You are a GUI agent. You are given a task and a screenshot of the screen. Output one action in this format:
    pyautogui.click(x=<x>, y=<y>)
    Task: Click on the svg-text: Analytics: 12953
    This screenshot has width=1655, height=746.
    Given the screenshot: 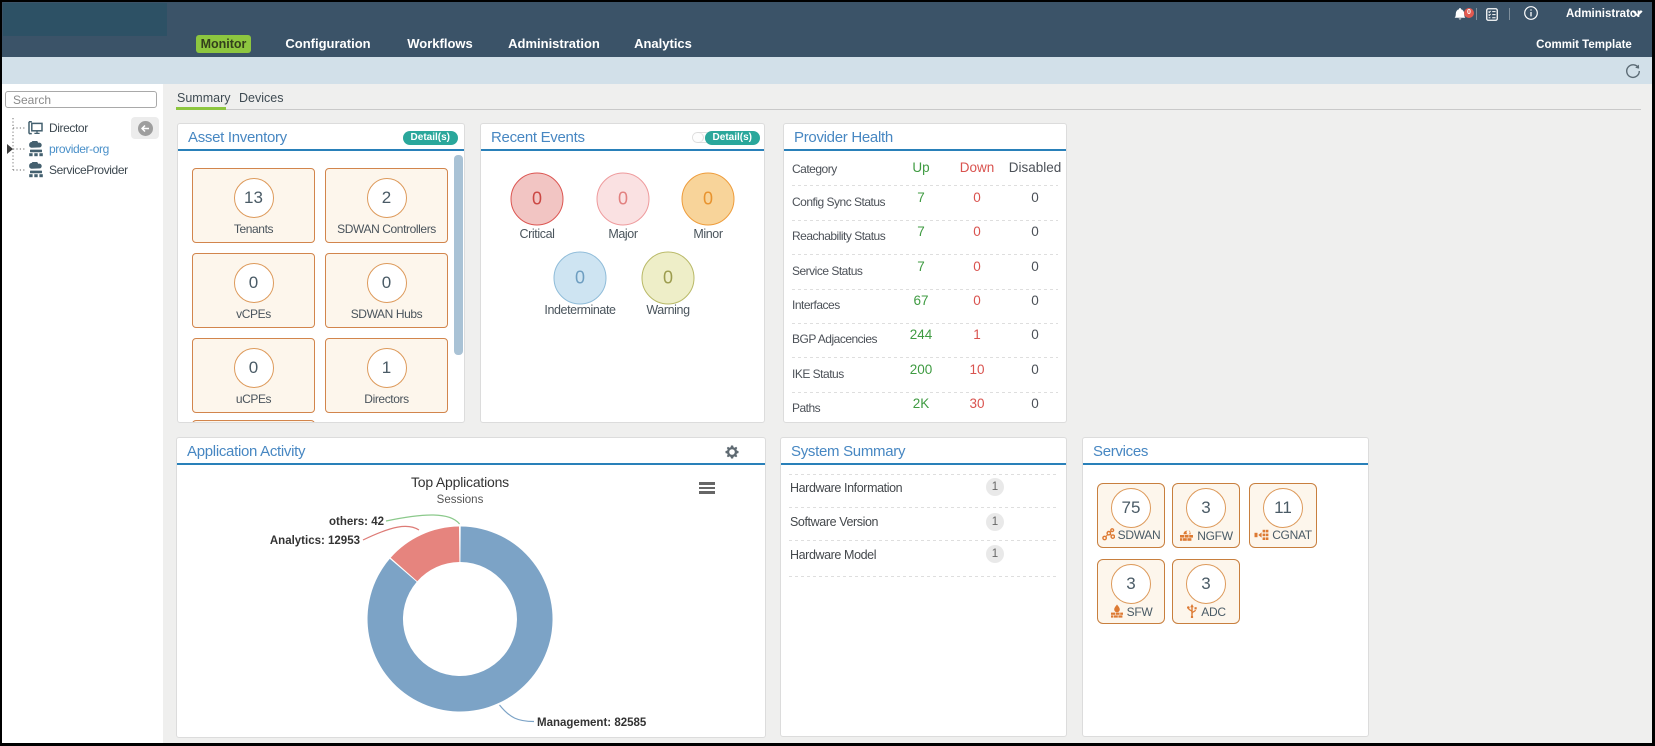 What is the action you would take?
    pyautogui.click(x=315, y=541)
    